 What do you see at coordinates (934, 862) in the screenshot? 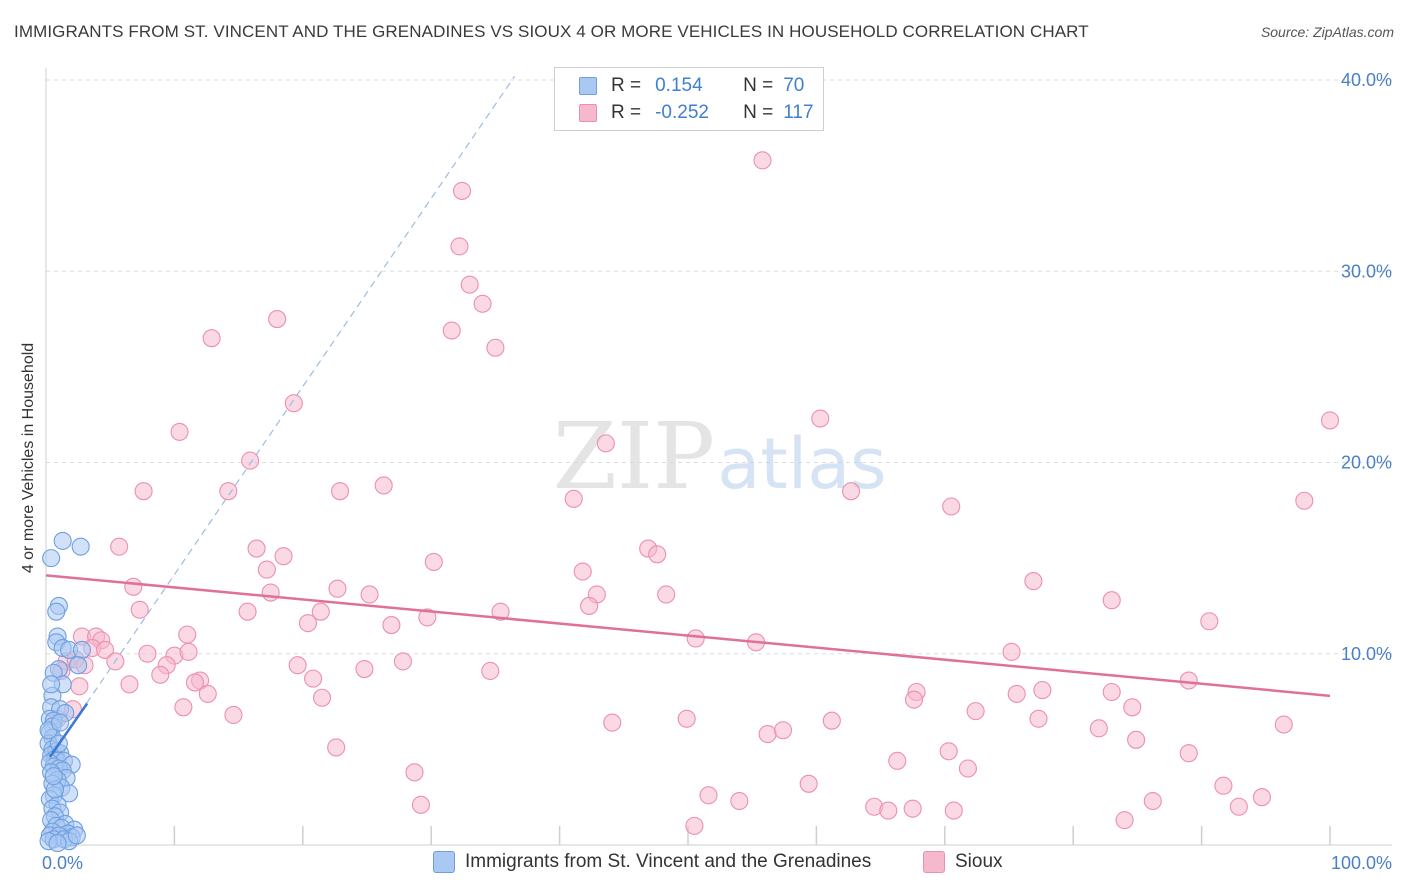
I see `legend-swatch-pink` at bounding box center [934, 862].